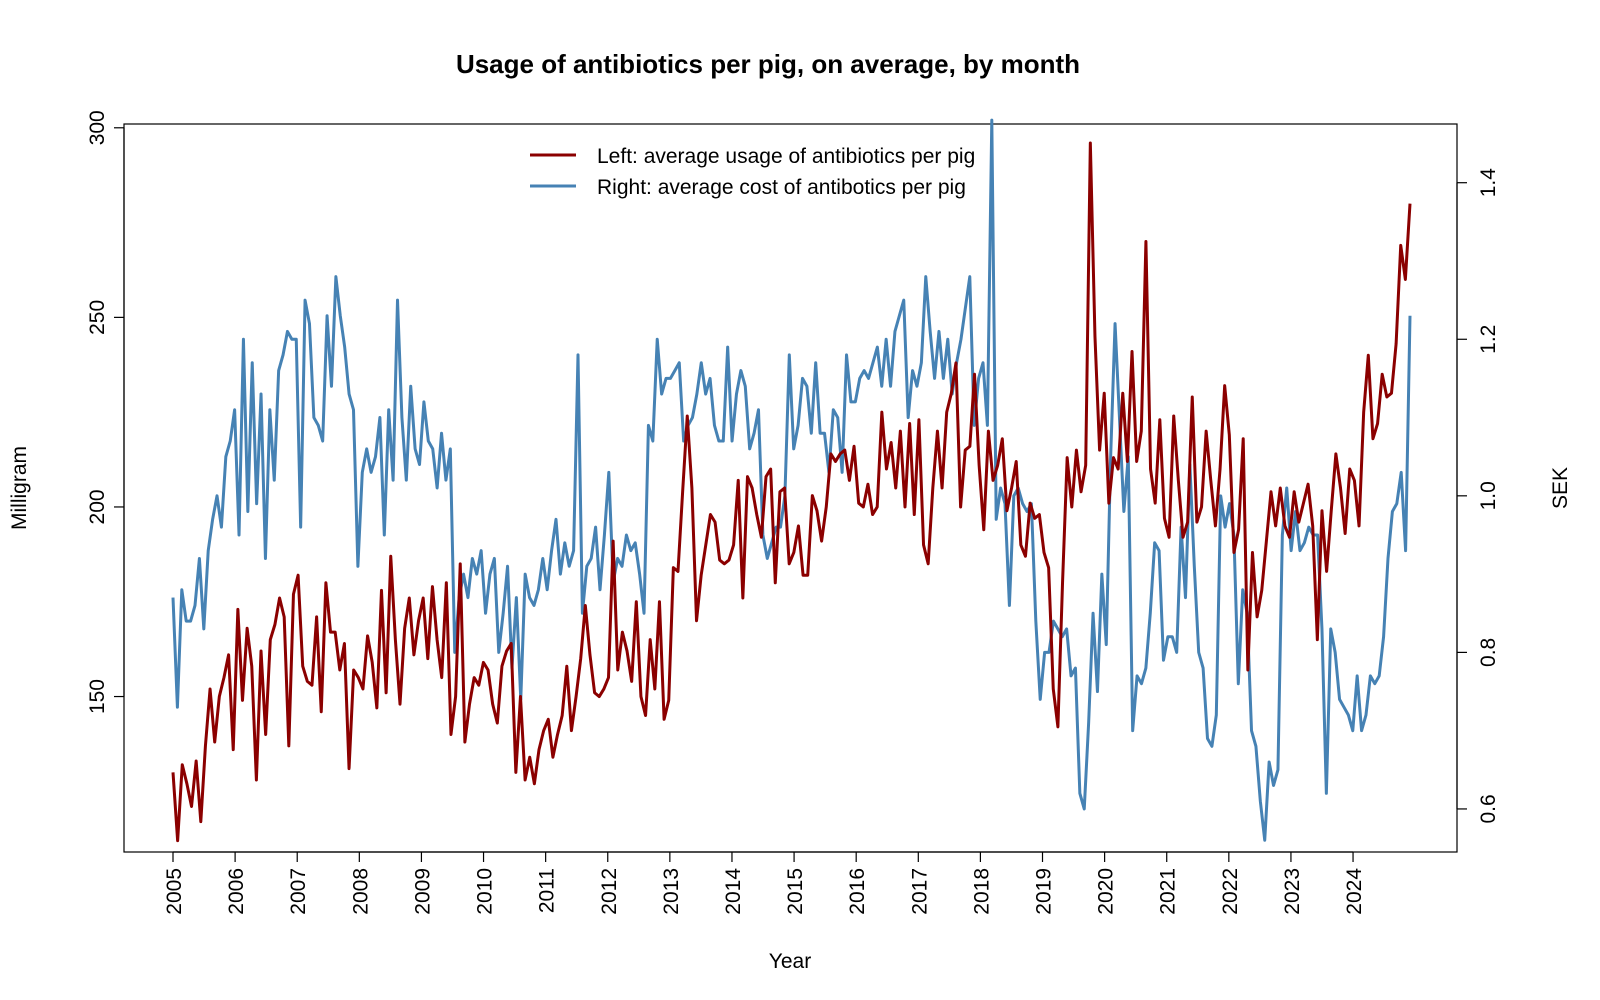 This screenshot has width=1600, height=1000. Describe the element at coordinates (105, 412) in the screenshot. I see `y-axis-left: 150 200 250 300` at that location.